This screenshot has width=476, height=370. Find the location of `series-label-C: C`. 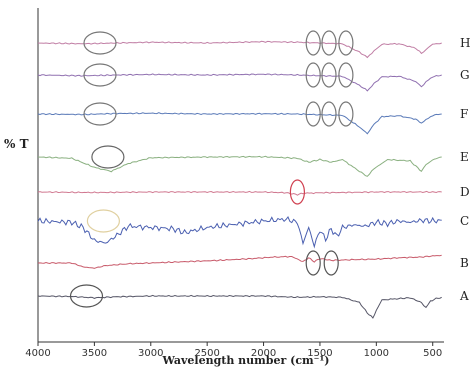

series-label-C: C is located at coordinates (464, 221).